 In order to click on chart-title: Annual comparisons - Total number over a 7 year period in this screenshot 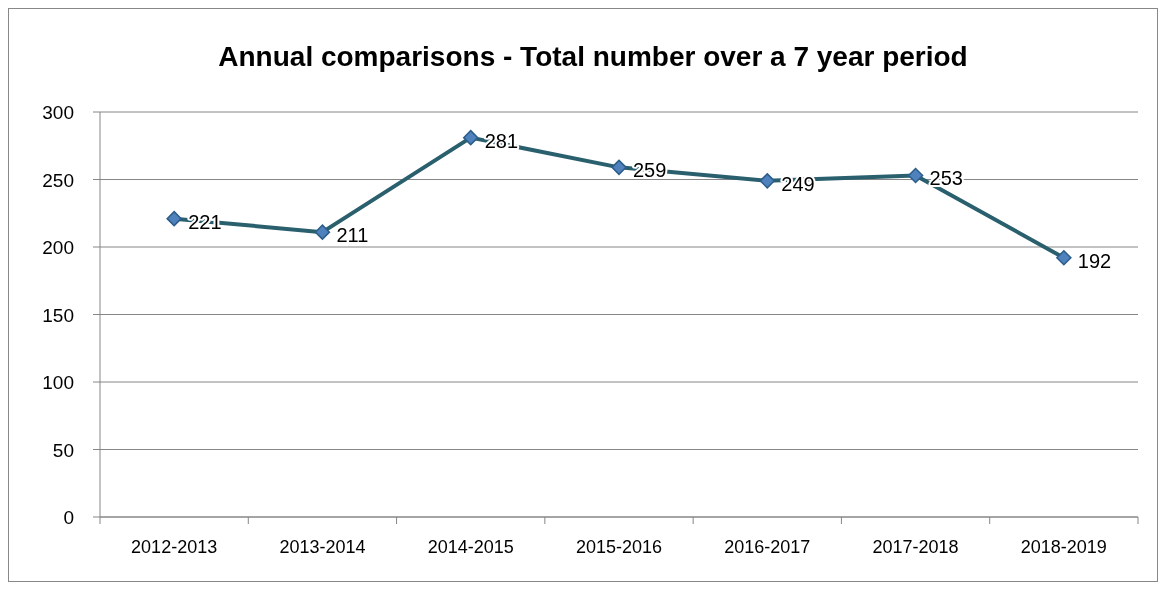, I will do `click(593, 56)`.